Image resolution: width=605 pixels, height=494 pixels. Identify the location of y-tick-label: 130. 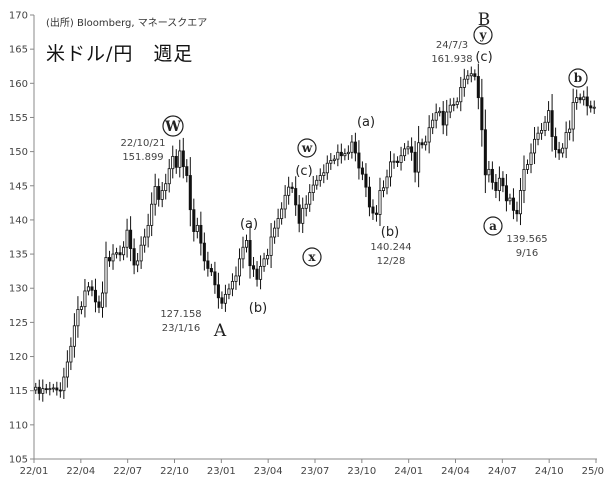
(18, 289).